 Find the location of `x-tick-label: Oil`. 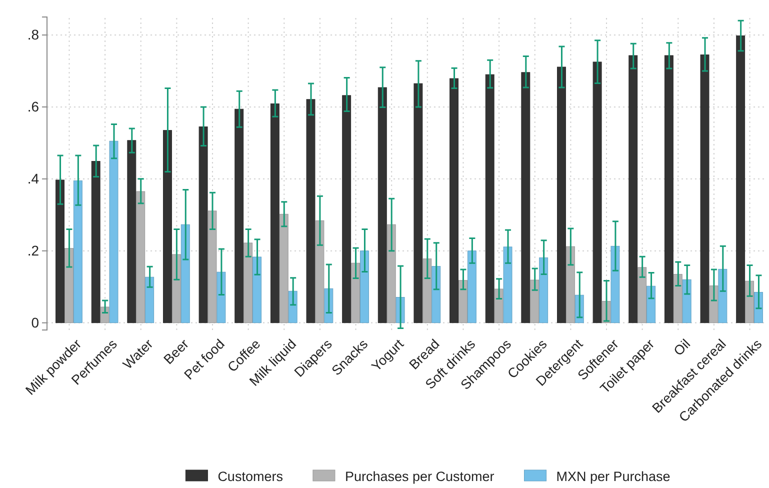

x-tick-label: Oil is located at coordinates (682, 347).